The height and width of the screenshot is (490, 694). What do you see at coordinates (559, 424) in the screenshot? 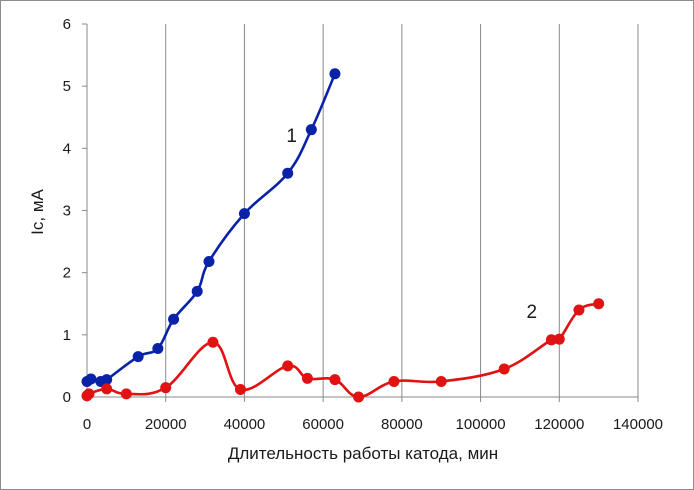
I see `x-tick-label: 120000` at bounding box center [559, 424].